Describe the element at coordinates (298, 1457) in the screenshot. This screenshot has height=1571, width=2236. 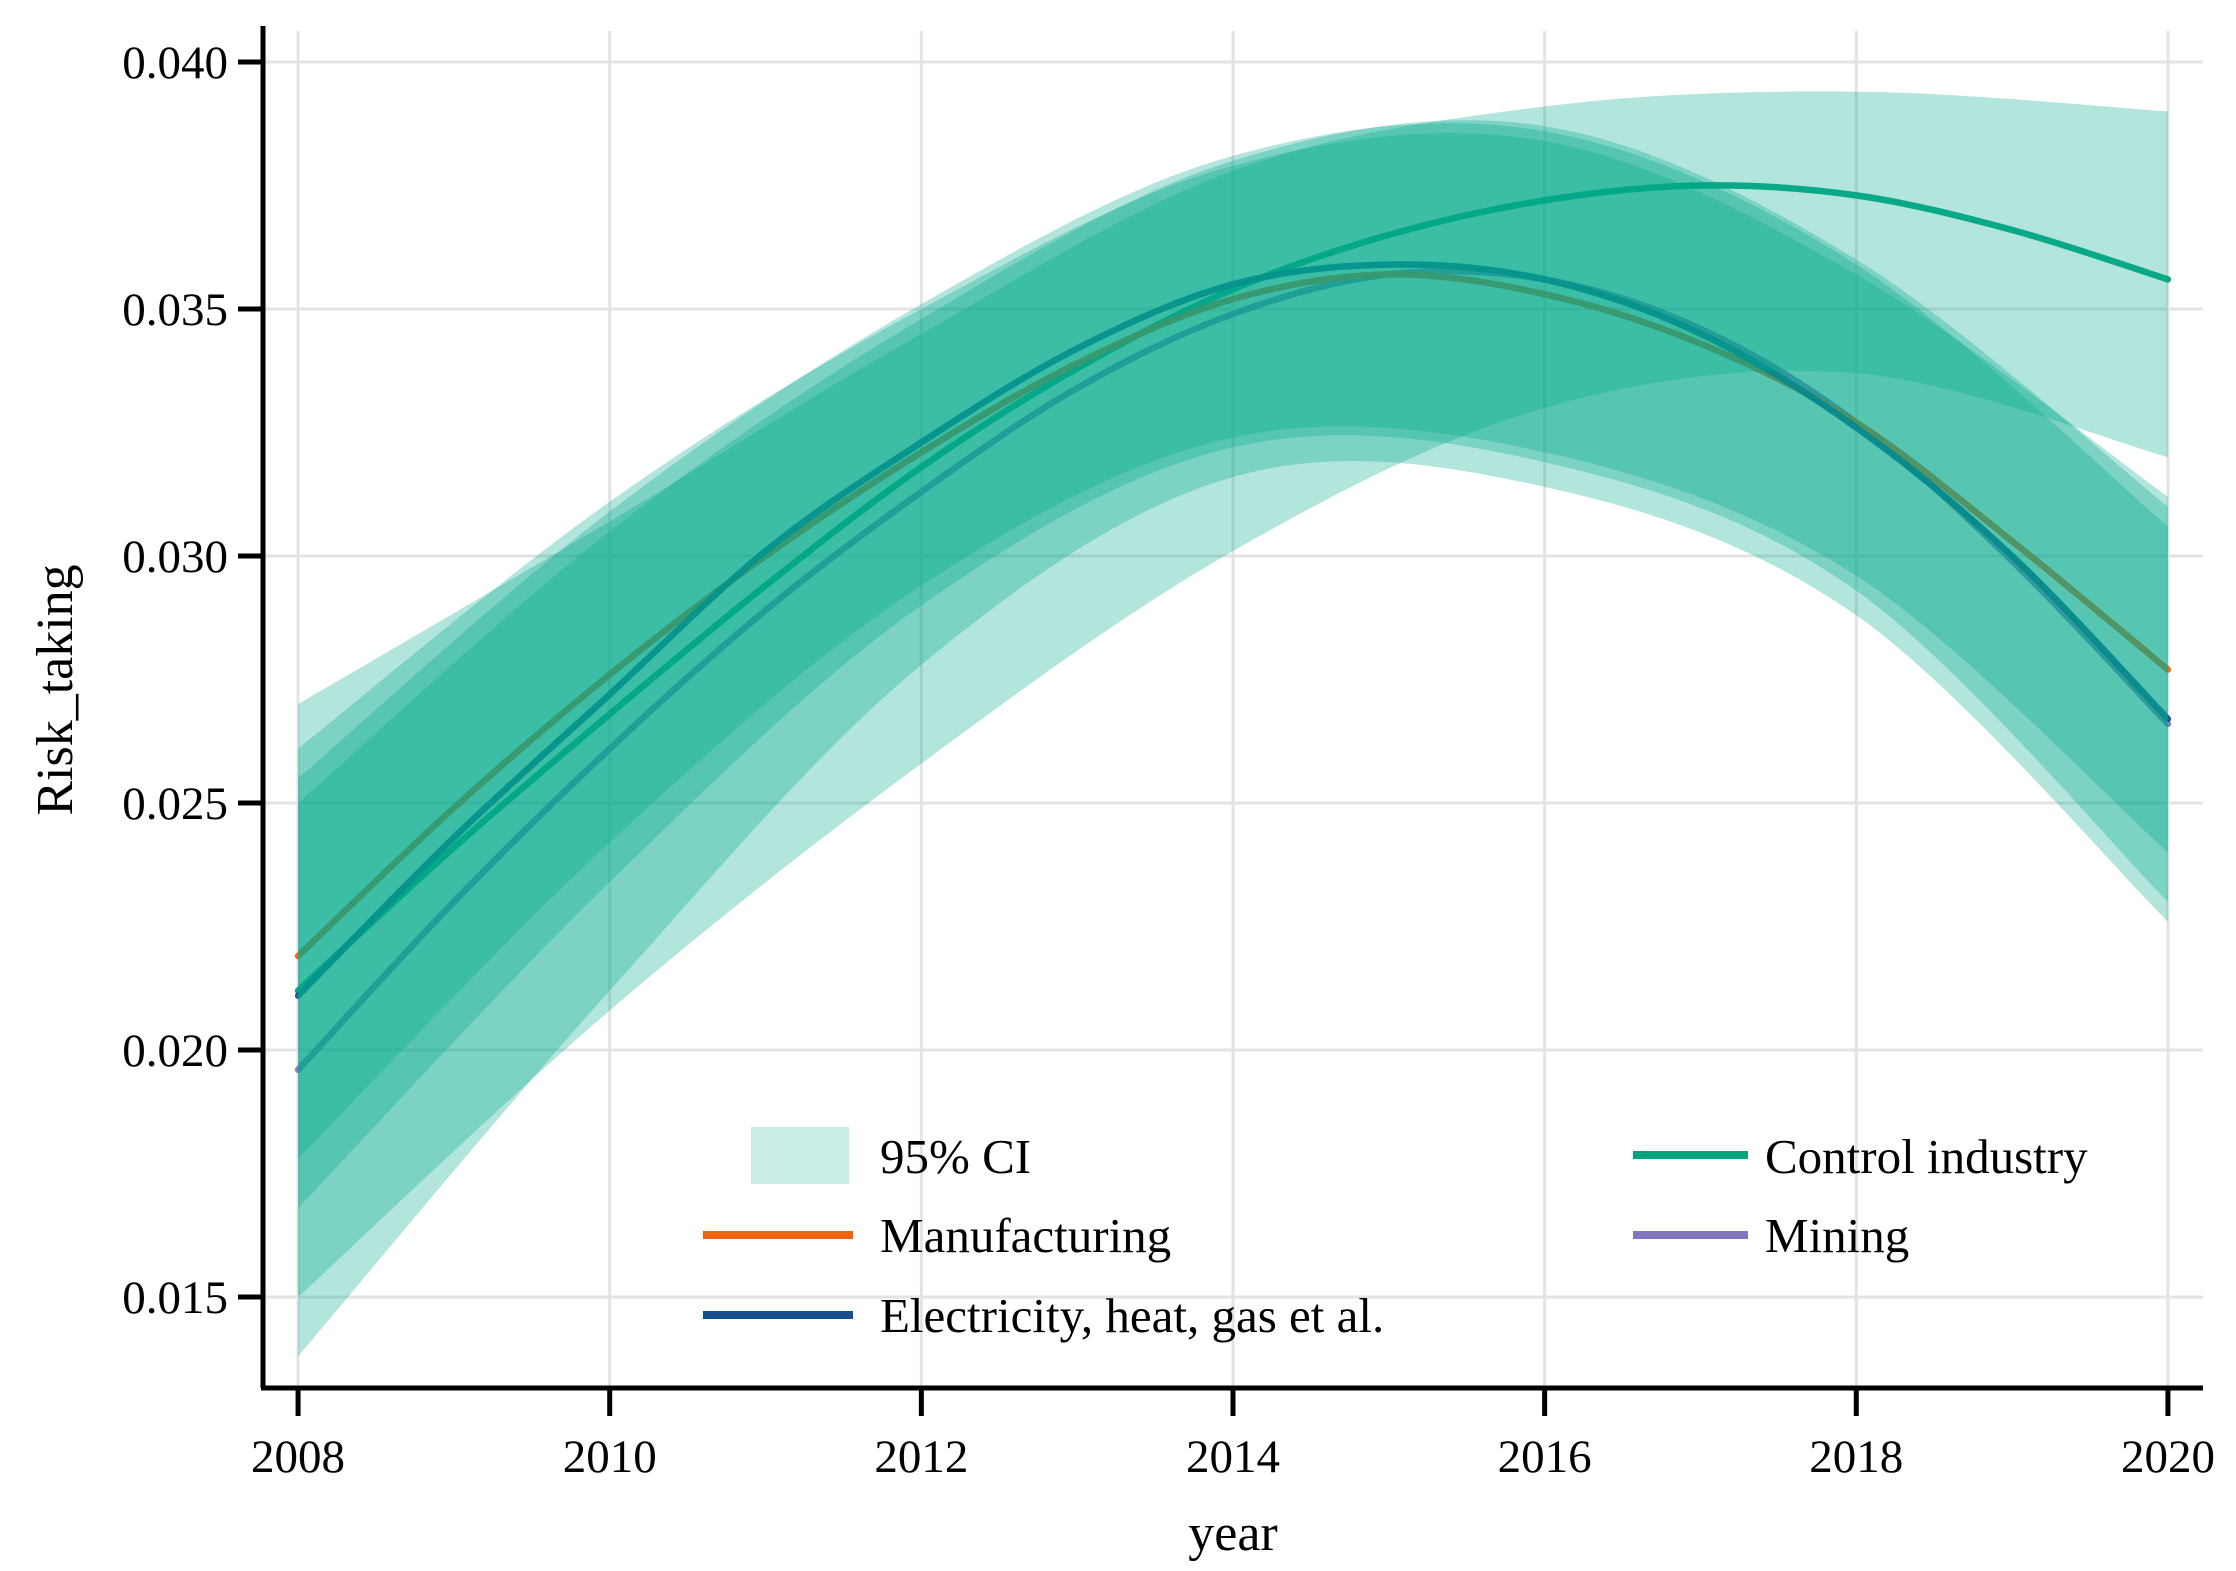
I see `x-tick-label: 2008` at that location.